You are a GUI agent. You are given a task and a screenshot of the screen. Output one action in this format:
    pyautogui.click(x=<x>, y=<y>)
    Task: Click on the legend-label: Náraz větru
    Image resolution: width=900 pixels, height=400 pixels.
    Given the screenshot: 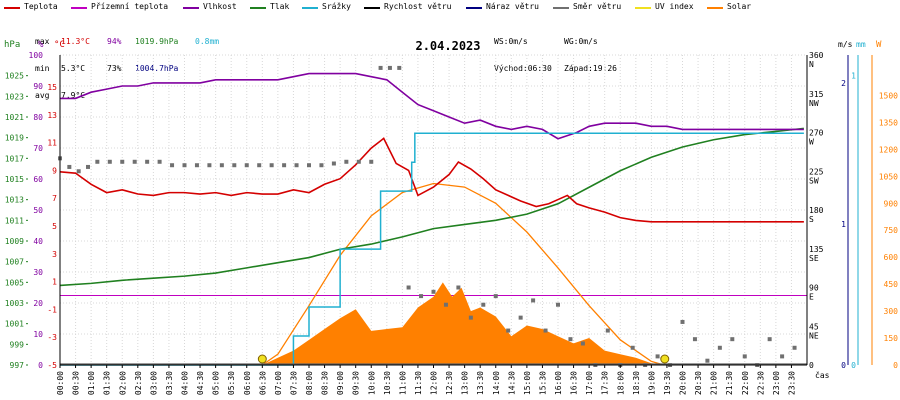 What is the action you would take?
    pyautogui.click(x=512, y=6)
    